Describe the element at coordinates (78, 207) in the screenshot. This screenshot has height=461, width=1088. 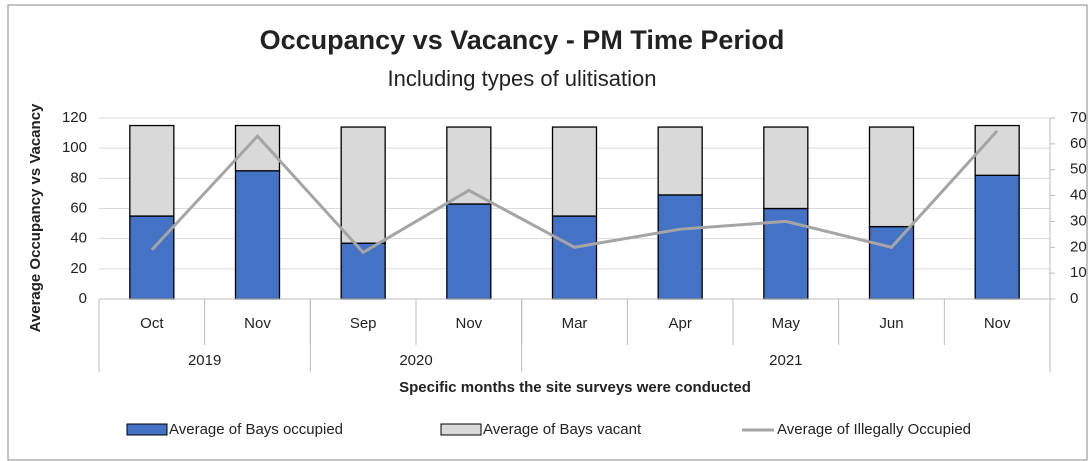
I see `y-tick-label: 60` at that location.